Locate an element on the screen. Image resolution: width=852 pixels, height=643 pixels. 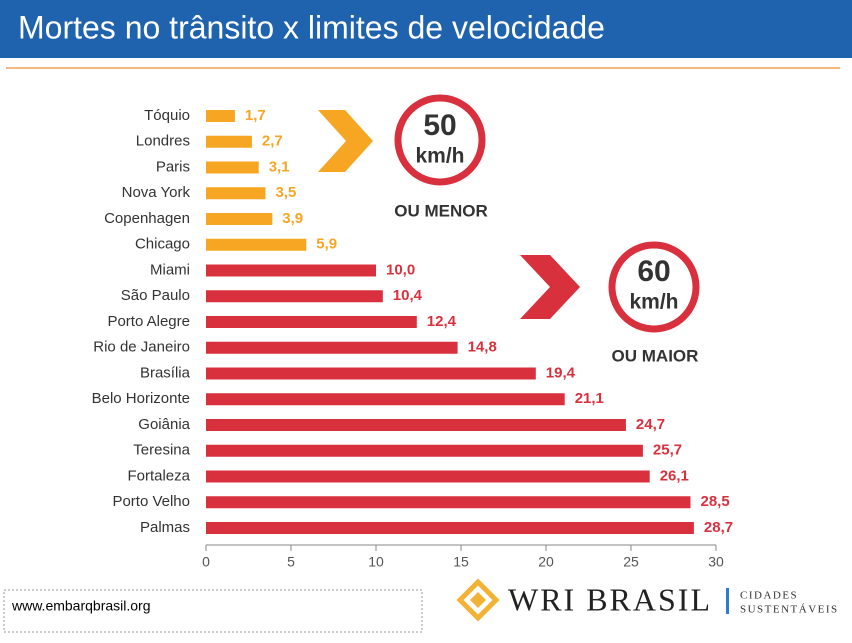
value-label: 3,9 is located at coordinates (292, 218).